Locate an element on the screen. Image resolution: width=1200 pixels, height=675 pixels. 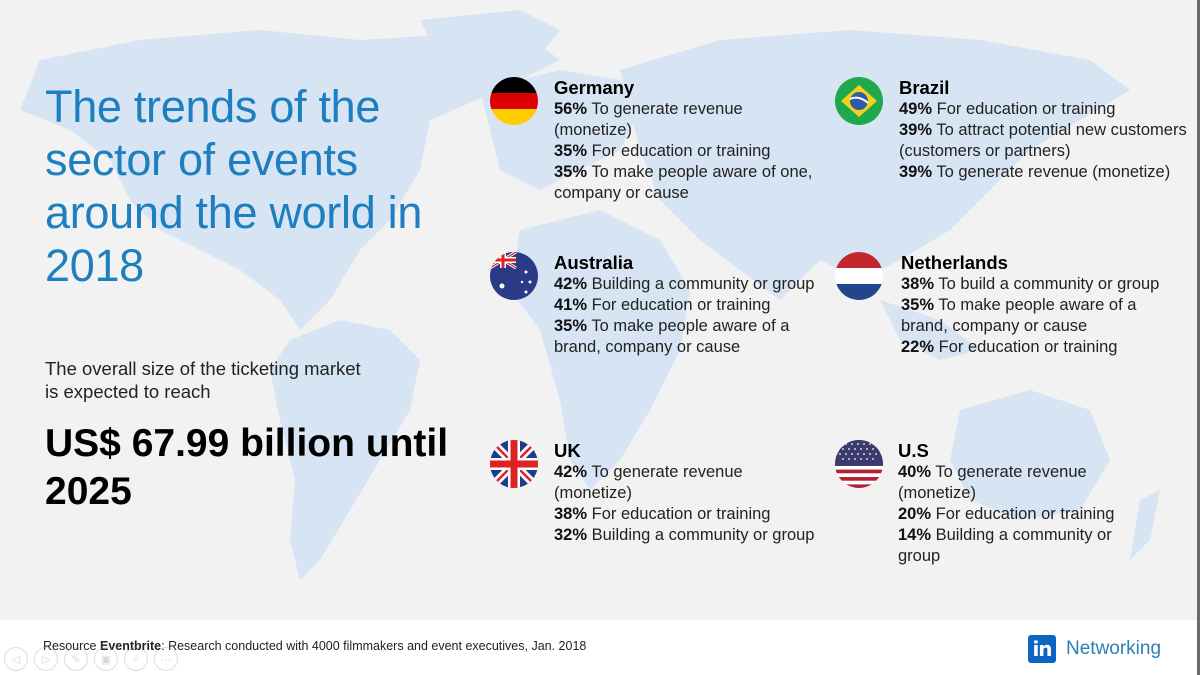
zoom-icon: ⌕ is located at coordinates (136, 659).